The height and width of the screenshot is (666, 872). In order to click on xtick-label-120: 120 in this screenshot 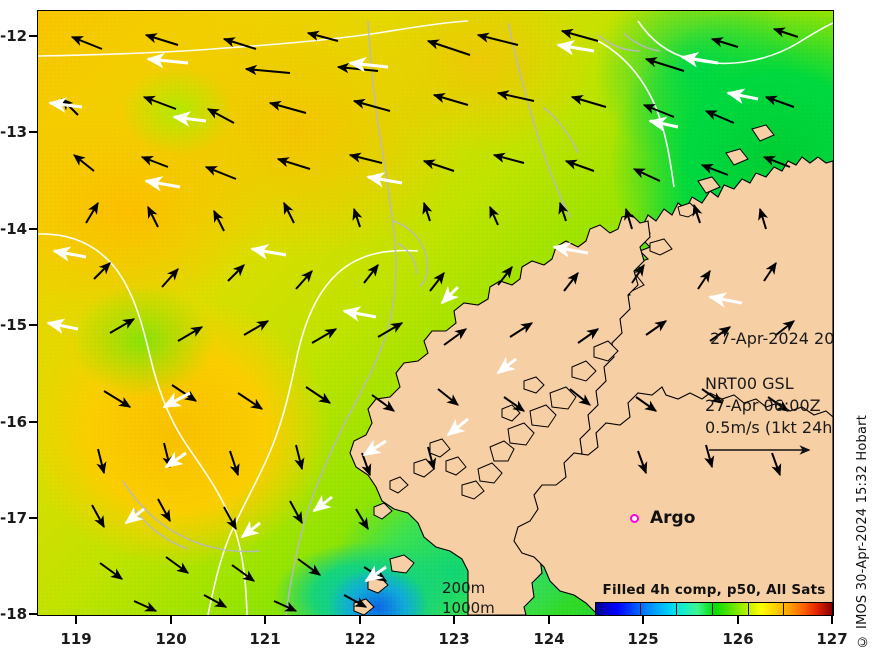, I will do `click(171, 639)`.